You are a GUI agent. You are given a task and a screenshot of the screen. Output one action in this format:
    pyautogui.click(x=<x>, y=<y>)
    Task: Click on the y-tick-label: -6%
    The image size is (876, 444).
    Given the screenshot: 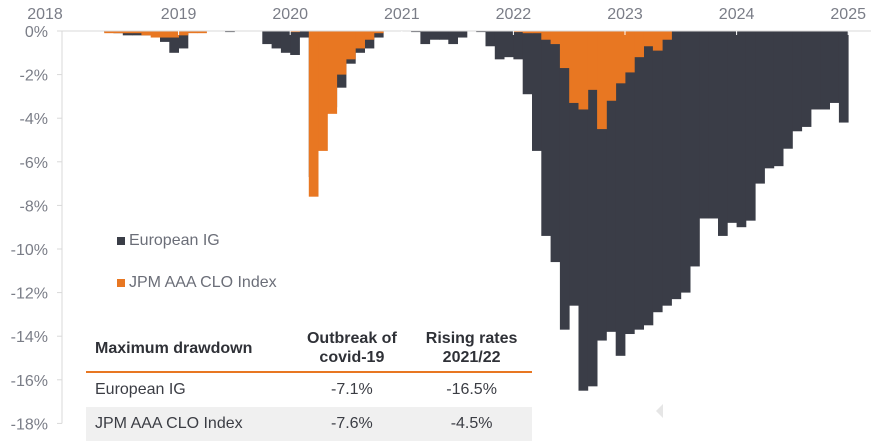 What is the action you would take?
    pyautogui.click(x=34, y=163)
    